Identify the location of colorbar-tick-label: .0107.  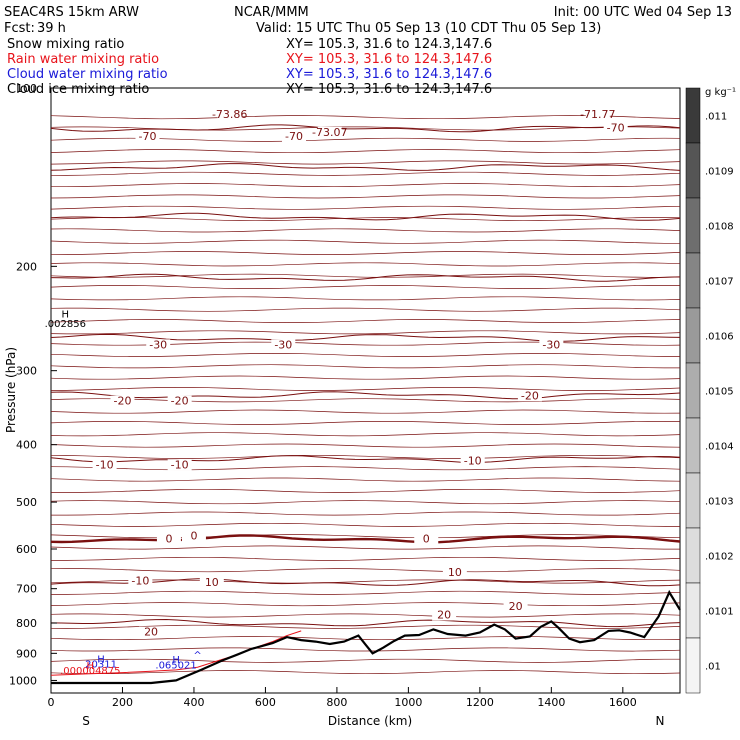
(719, 282).